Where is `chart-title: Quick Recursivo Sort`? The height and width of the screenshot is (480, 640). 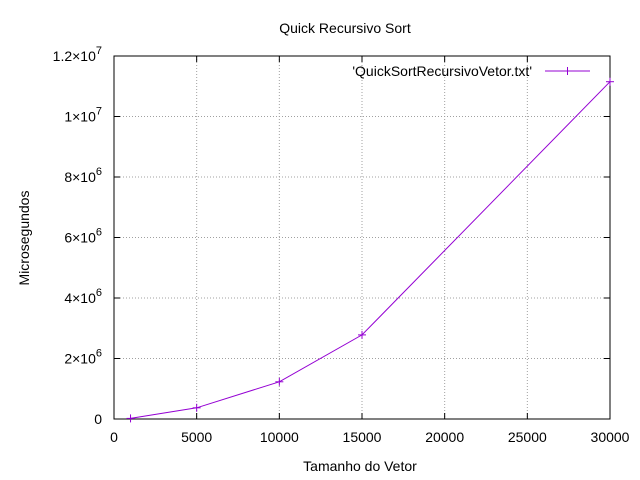 chart-title: Quick Recursivo Sort is located at coordinates (345, 28).